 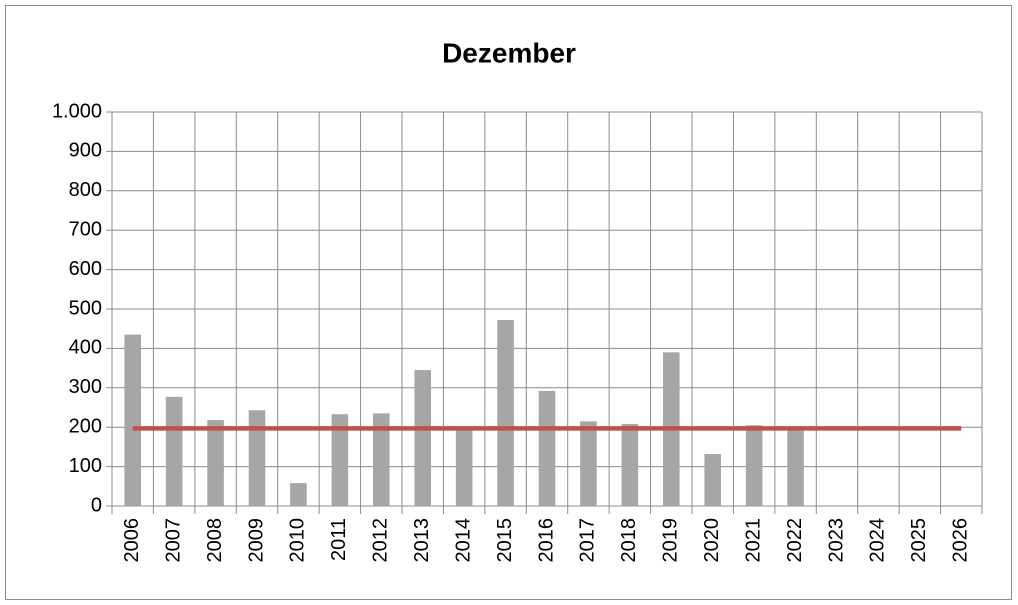 What do you see at coordinates (795, 540) in the screenshot?
I see `x-tick-label: 2022` at bounding box center [795, 540].